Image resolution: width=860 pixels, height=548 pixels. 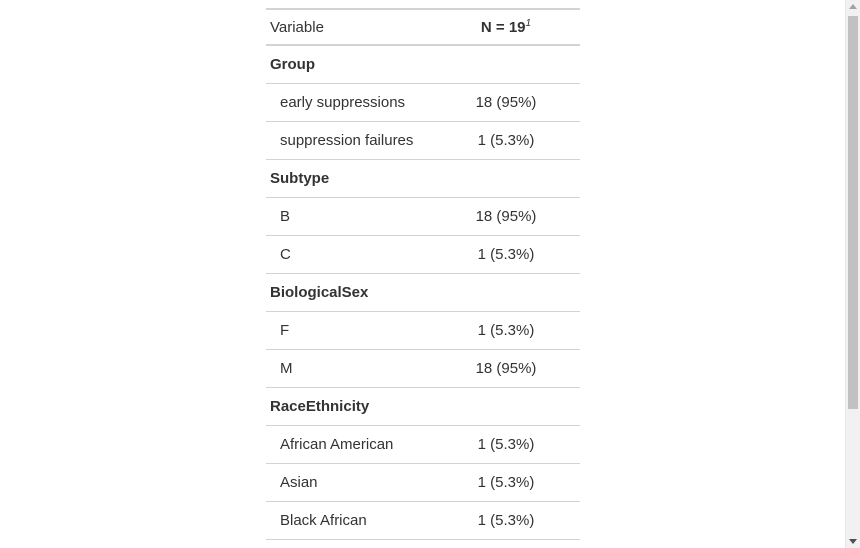 I want to click on table-group-row: Subtype, so click(x=423, y=178).